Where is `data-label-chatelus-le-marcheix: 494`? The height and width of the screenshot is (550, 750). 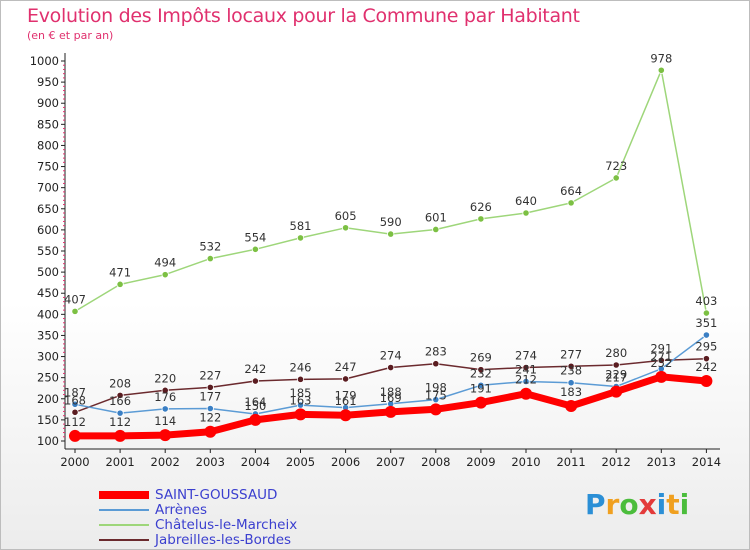 data-label-chatelus-le-marcheix: 494 is located at coordinates (165, 263).